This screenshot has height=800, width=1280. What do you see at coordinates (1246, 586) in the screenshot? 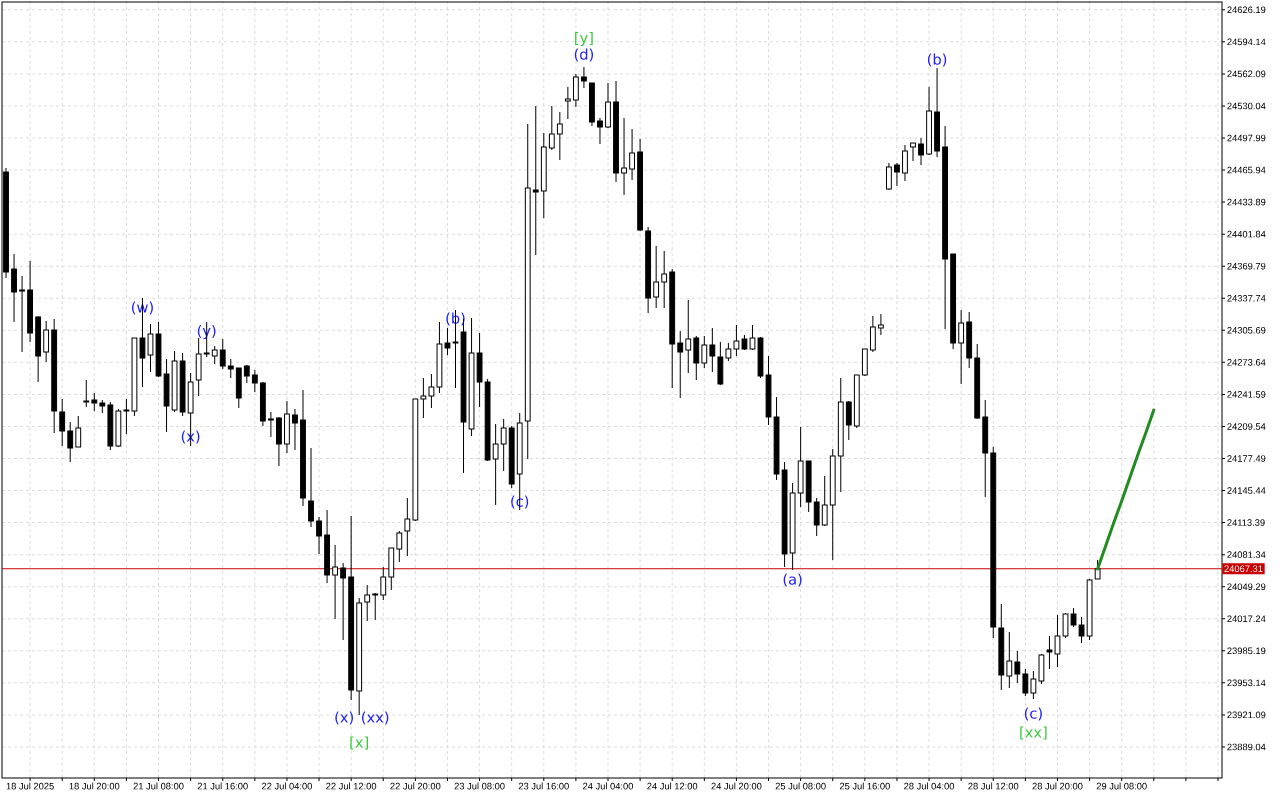
I see `y-tick-label: 24049.29` at bounding box center [1246, 586].